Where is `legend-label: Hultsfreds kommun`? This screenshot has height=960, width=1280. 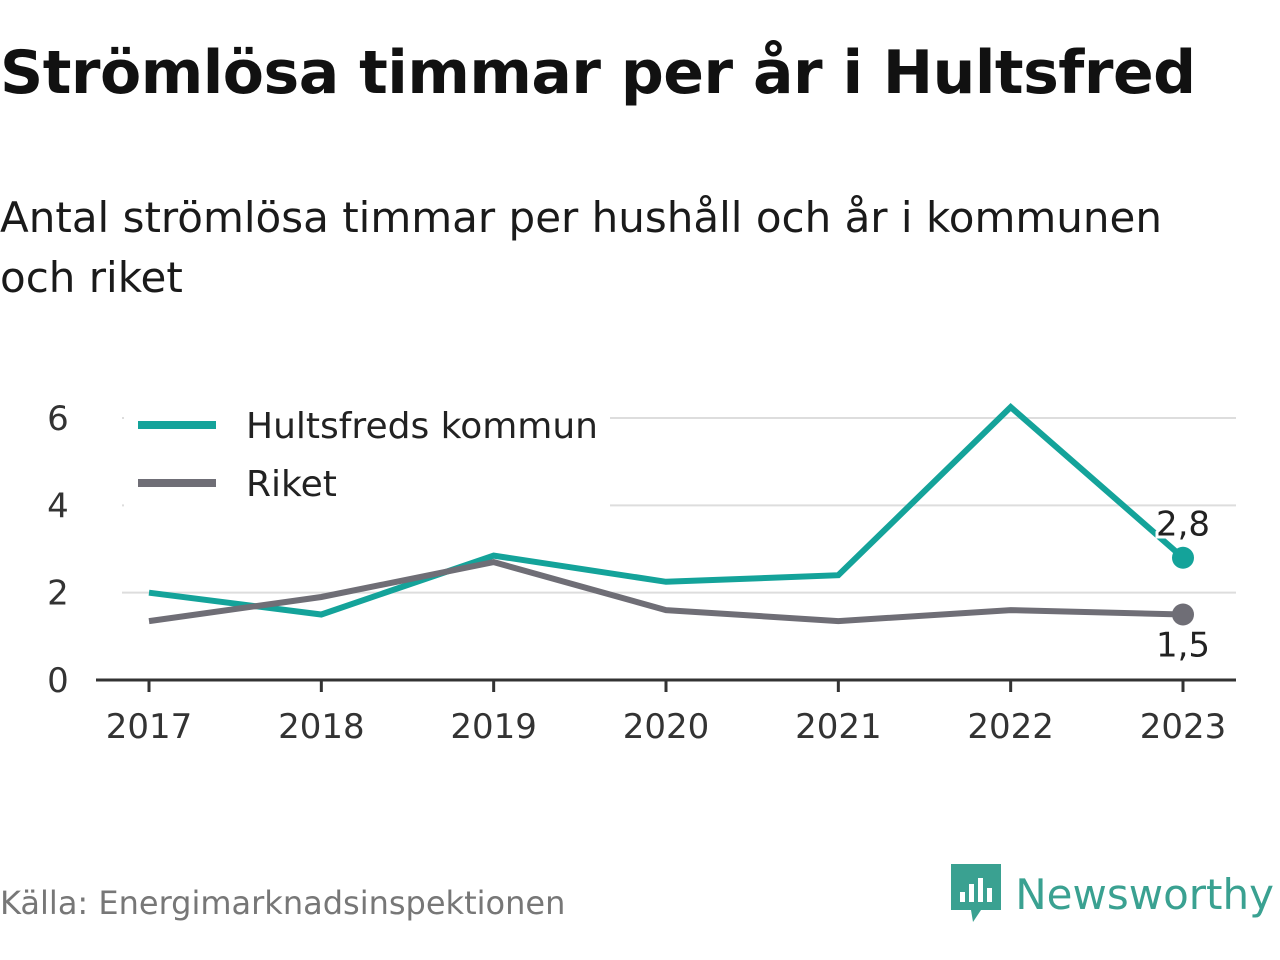 legend-label: Hultsfreds kommun is located at coordinates (422, 426).